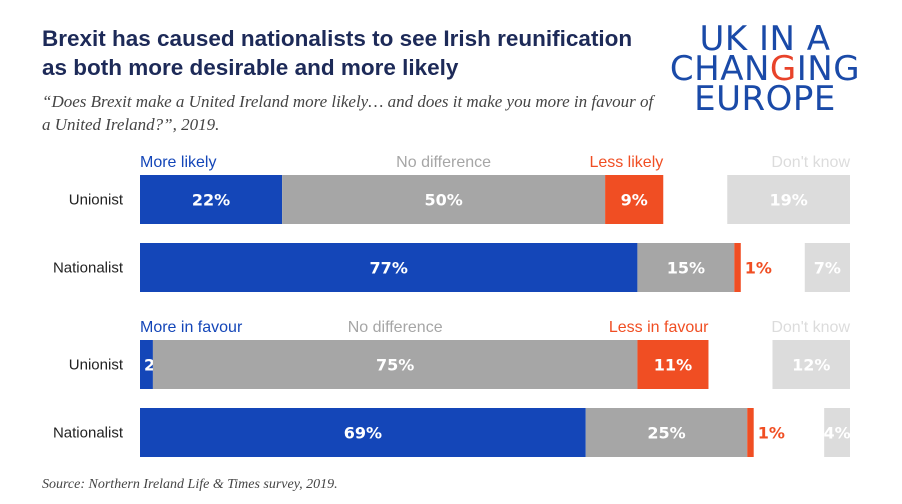 The height and width of the screenshot is (504, 902). I want to click on legend-label: More likely, so click(178, 162).